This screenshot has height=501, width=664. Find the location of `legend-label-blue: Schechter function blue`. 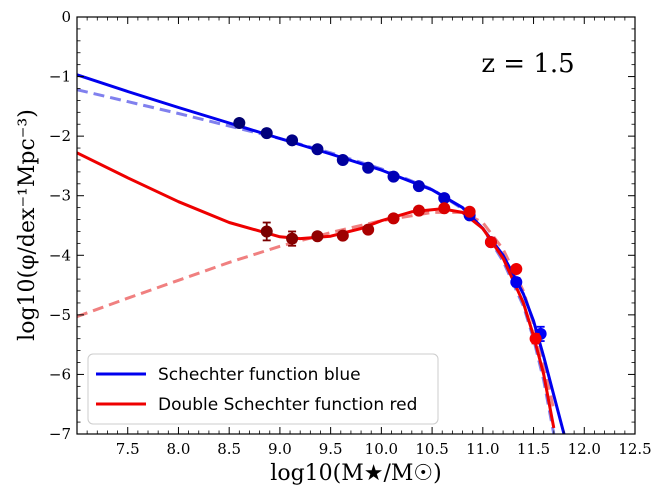

legend-label-blue: Schechter function blue is located at coordinates (259, 375).